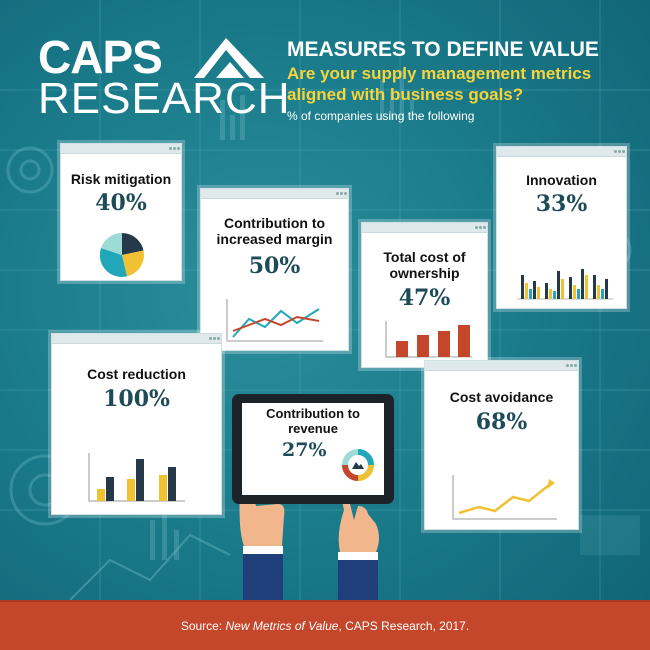 The height and width of the screenshot is (650, 650). I want to click on metric-percent: 40%, so click(121, 203).